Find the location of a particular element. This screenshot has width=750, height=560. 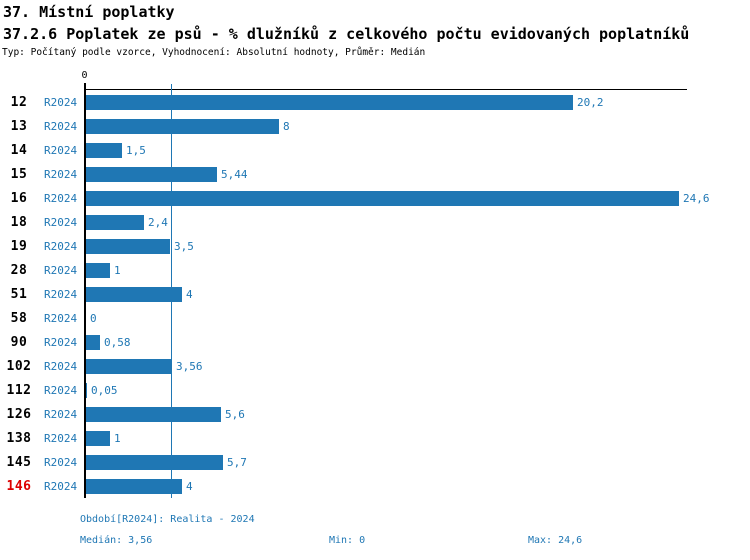

bar-row: 0 is located at coordinates (386, 318).